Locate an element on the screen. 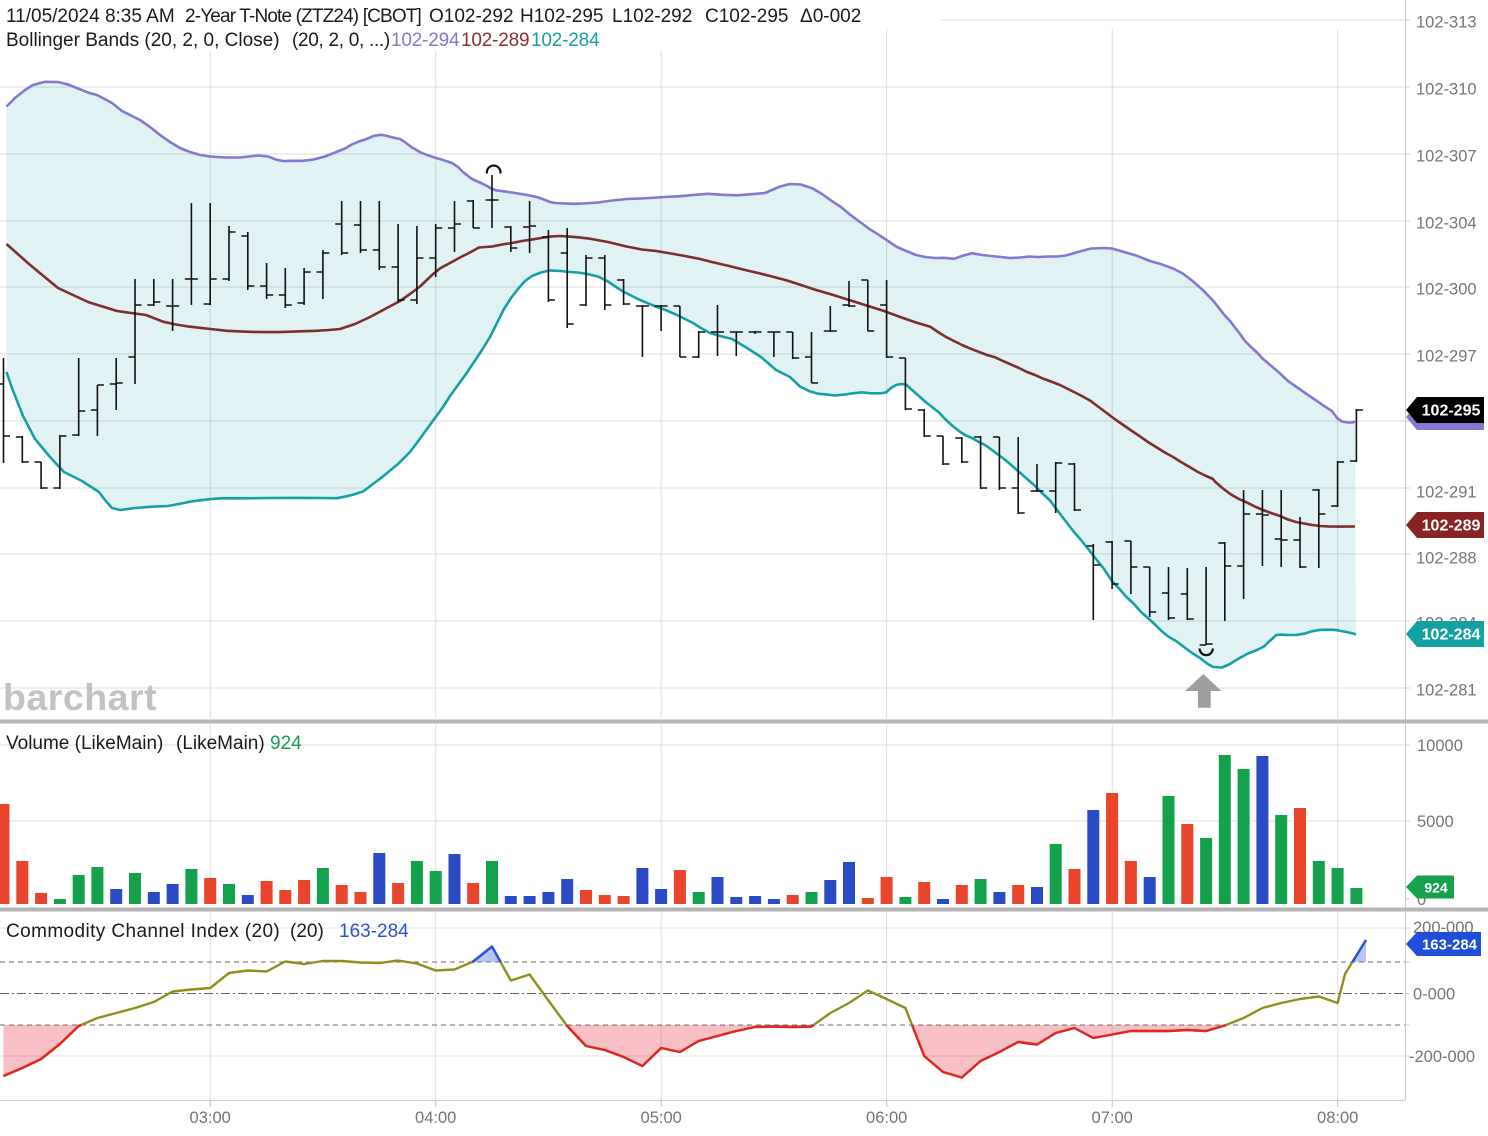  svg-text: 102-307 is located at coordinates (1446, 157).